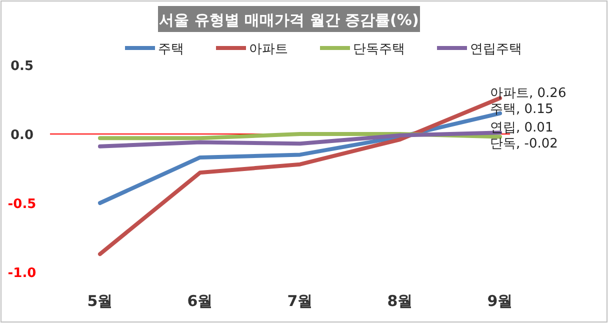  I want to click on data-label: 주택, 0.15, so click(522, 110).